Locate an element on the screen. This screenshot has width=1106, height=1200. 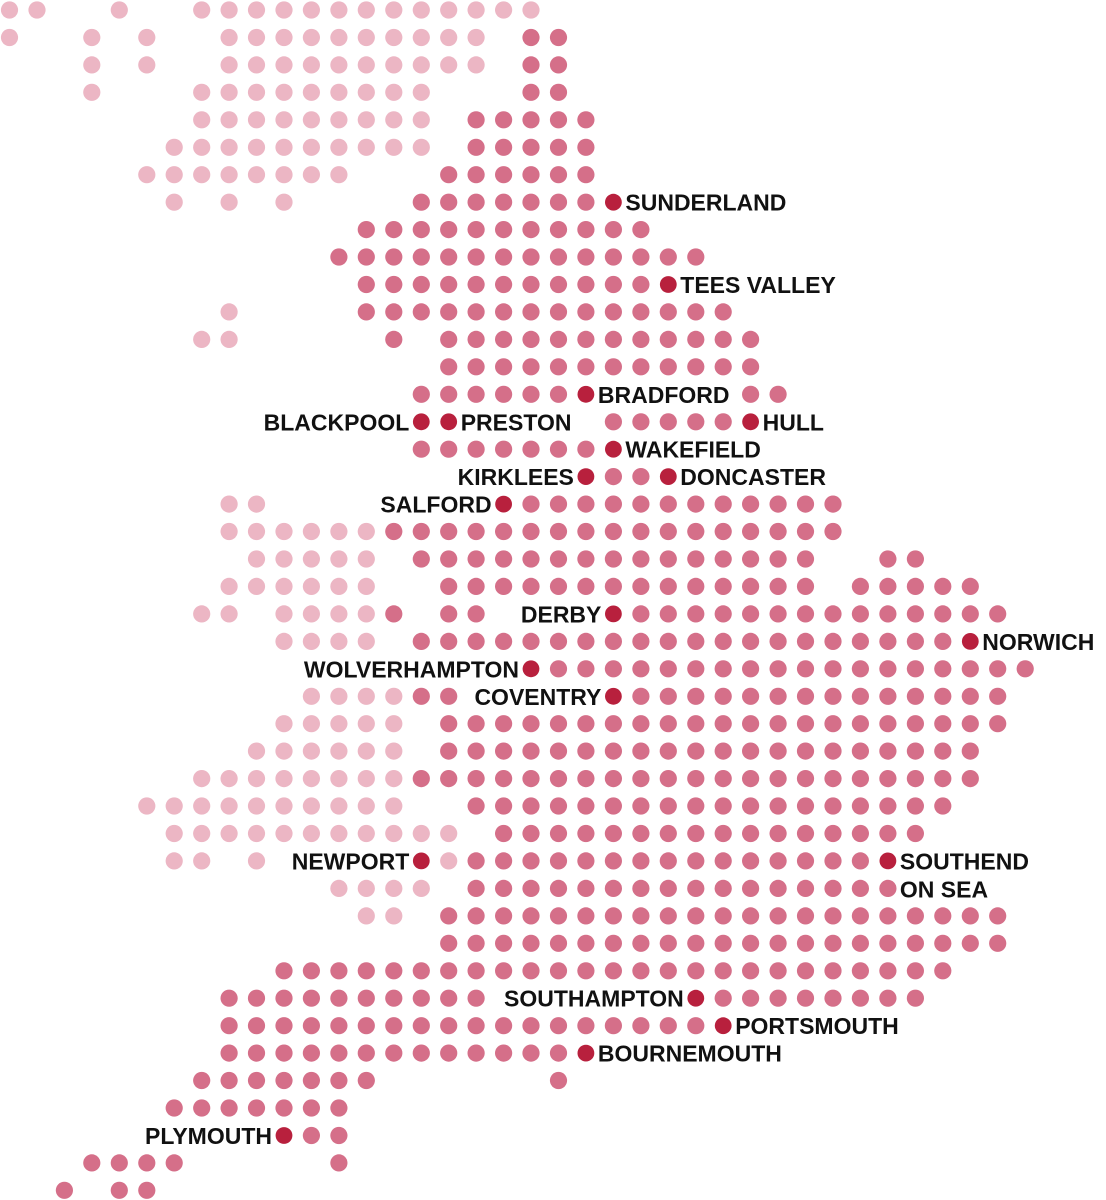
city-label-line: NORWICH is located at coordinates (1038, 642).